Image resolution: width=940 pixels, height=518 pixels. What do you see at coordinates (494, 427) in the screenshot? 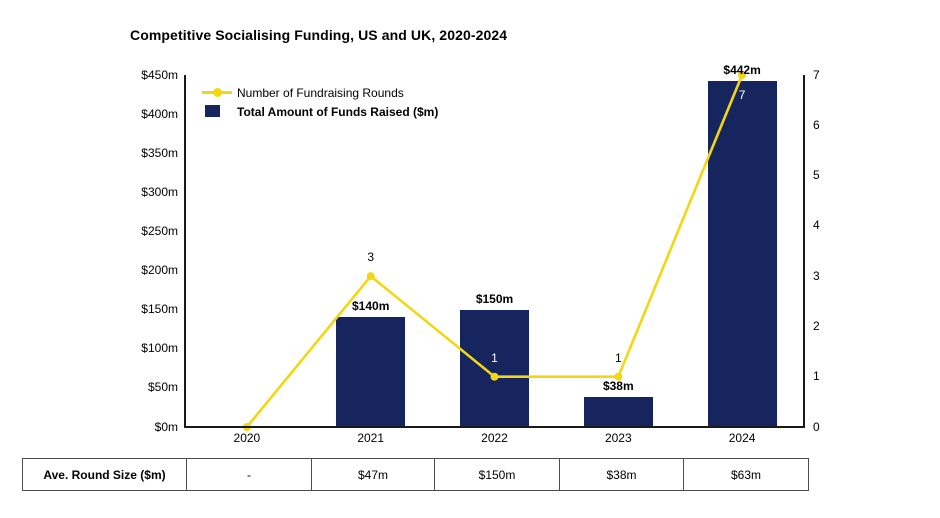
I see `x-axis-line` at bounding box center [494, 427].